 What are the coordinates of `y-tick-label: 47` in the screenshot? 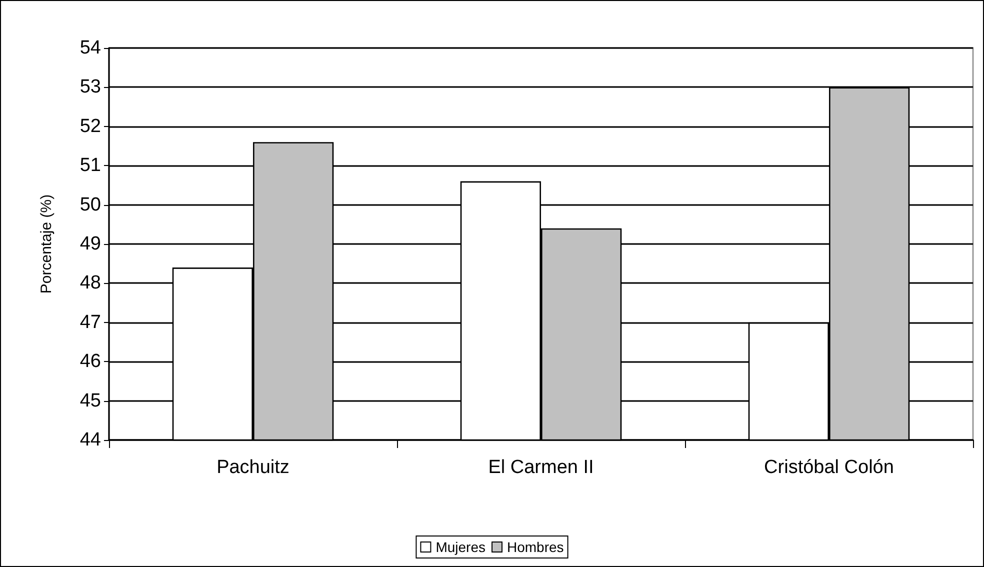 It's located at (90, 322).